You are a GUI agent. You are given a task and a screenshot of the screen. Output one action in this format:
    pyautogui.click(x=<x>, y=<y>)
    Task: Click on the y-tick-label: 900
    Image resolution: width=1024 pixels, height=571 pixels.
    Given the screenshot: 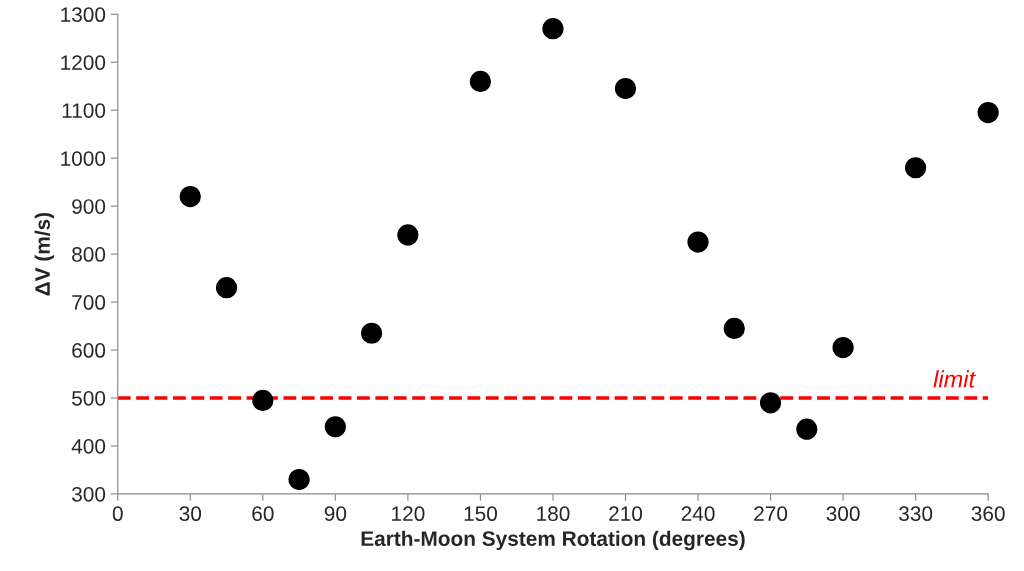 What is the action you would take?
    pyautogui.click(x=89, y=206)
    